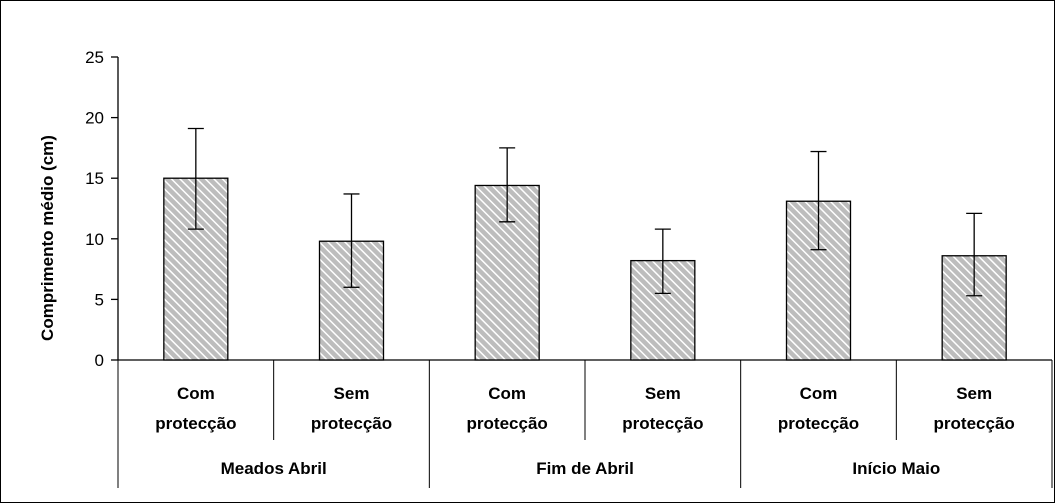  What do you see at coordinates (896, 468) in the screenshot?
I see `group-label: Início Maio` at bounding box center [896, 468].